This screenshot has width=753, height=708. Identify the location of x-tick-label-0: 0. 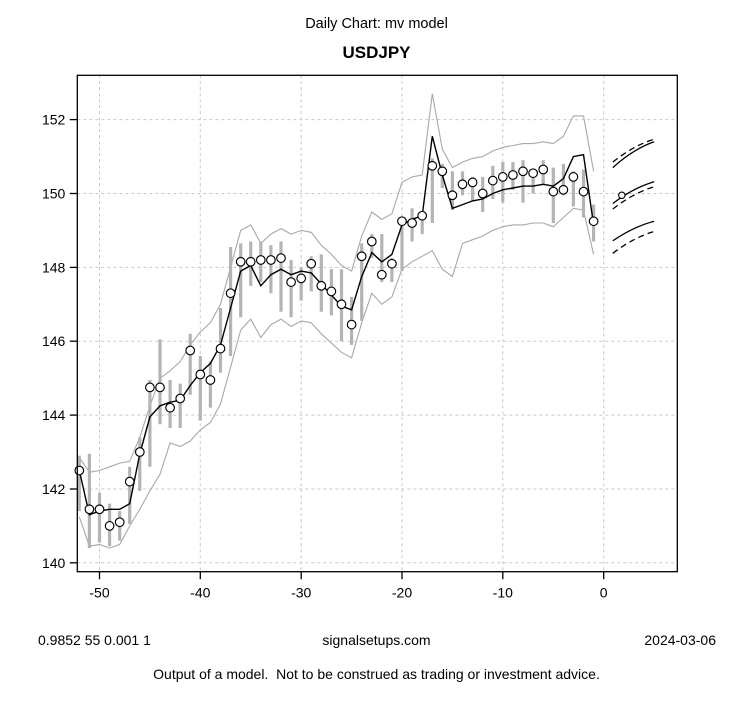
(604, 593).